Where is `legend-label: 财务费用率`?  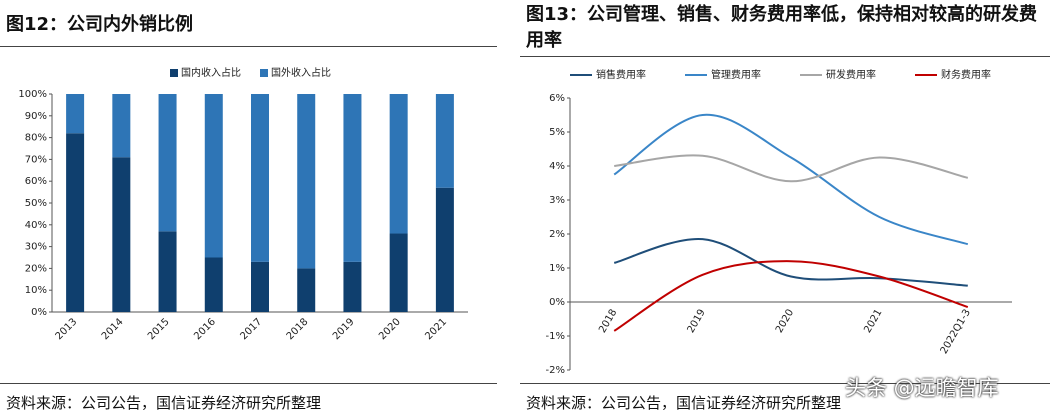
legend-label: 财务费用率 is located at coordinates (966, 74).